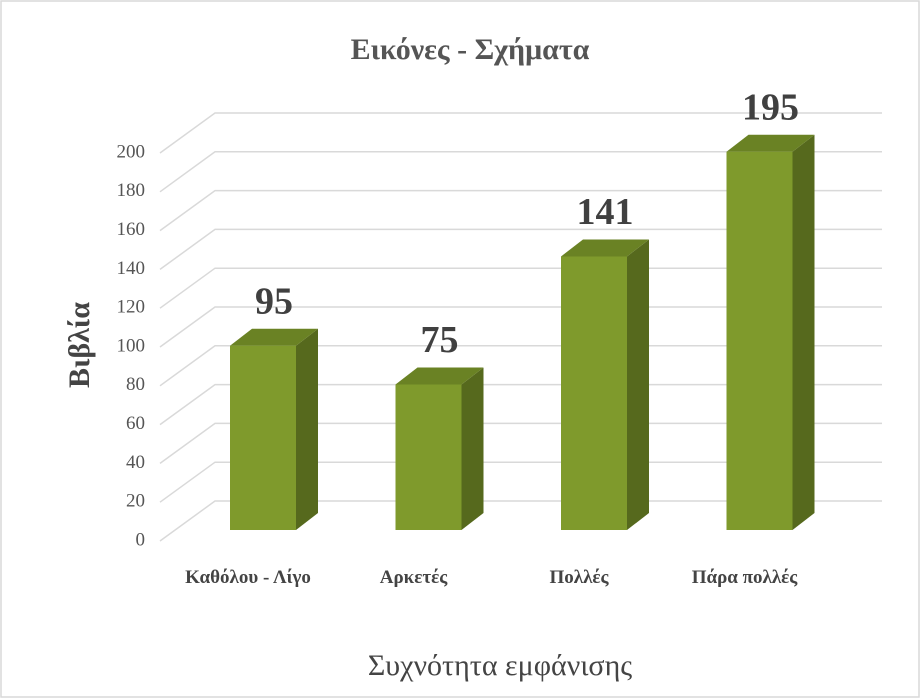  I want to click on y-tick-label: 120, so click(131, 307).